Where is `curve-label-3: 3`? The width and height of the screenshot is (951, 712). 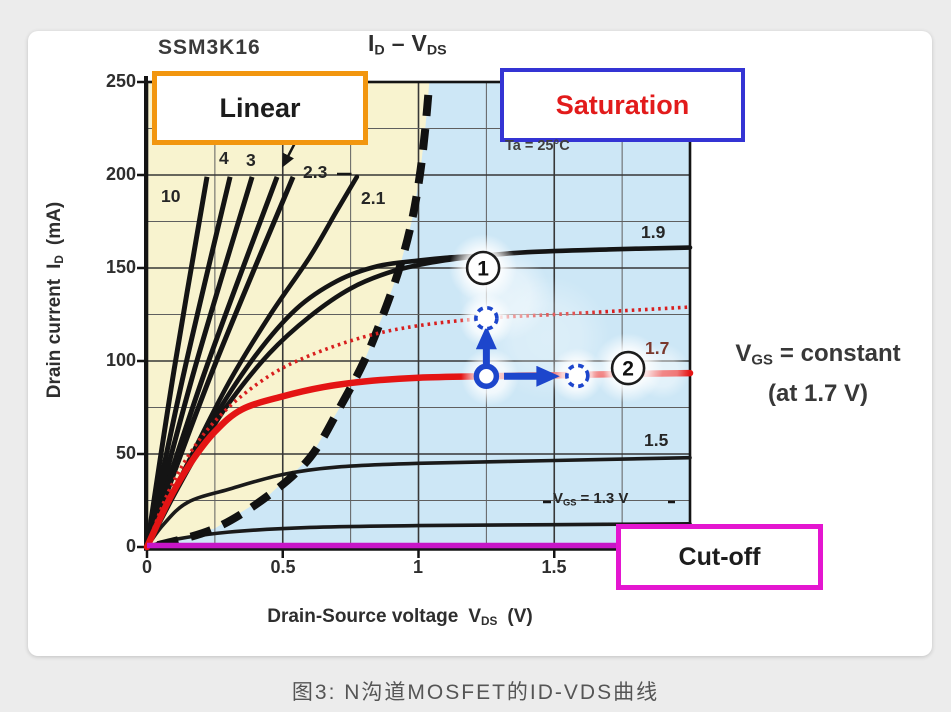
curve-label-3: 3 is located at coordinates (251, 160).